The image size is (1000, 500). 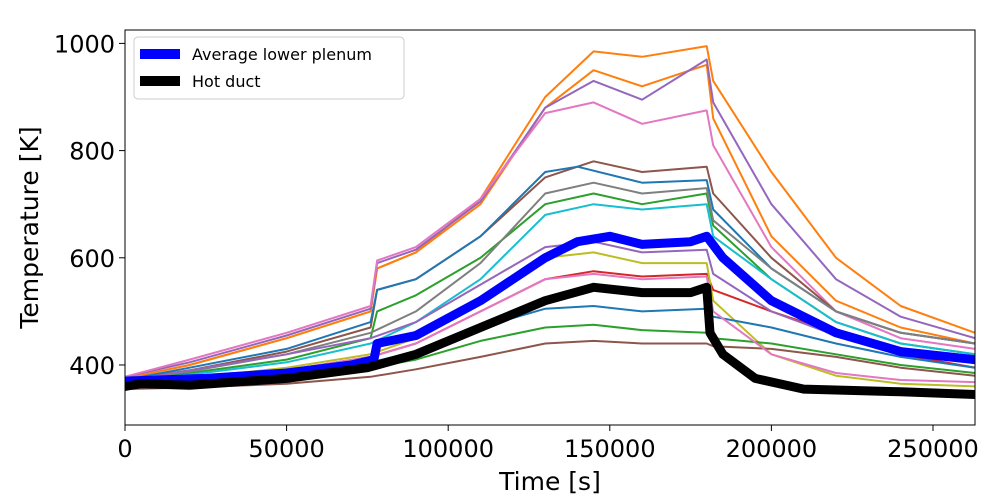 I want to click on legend: Average lower plenum Hot duct, so click(x=269, y=68).